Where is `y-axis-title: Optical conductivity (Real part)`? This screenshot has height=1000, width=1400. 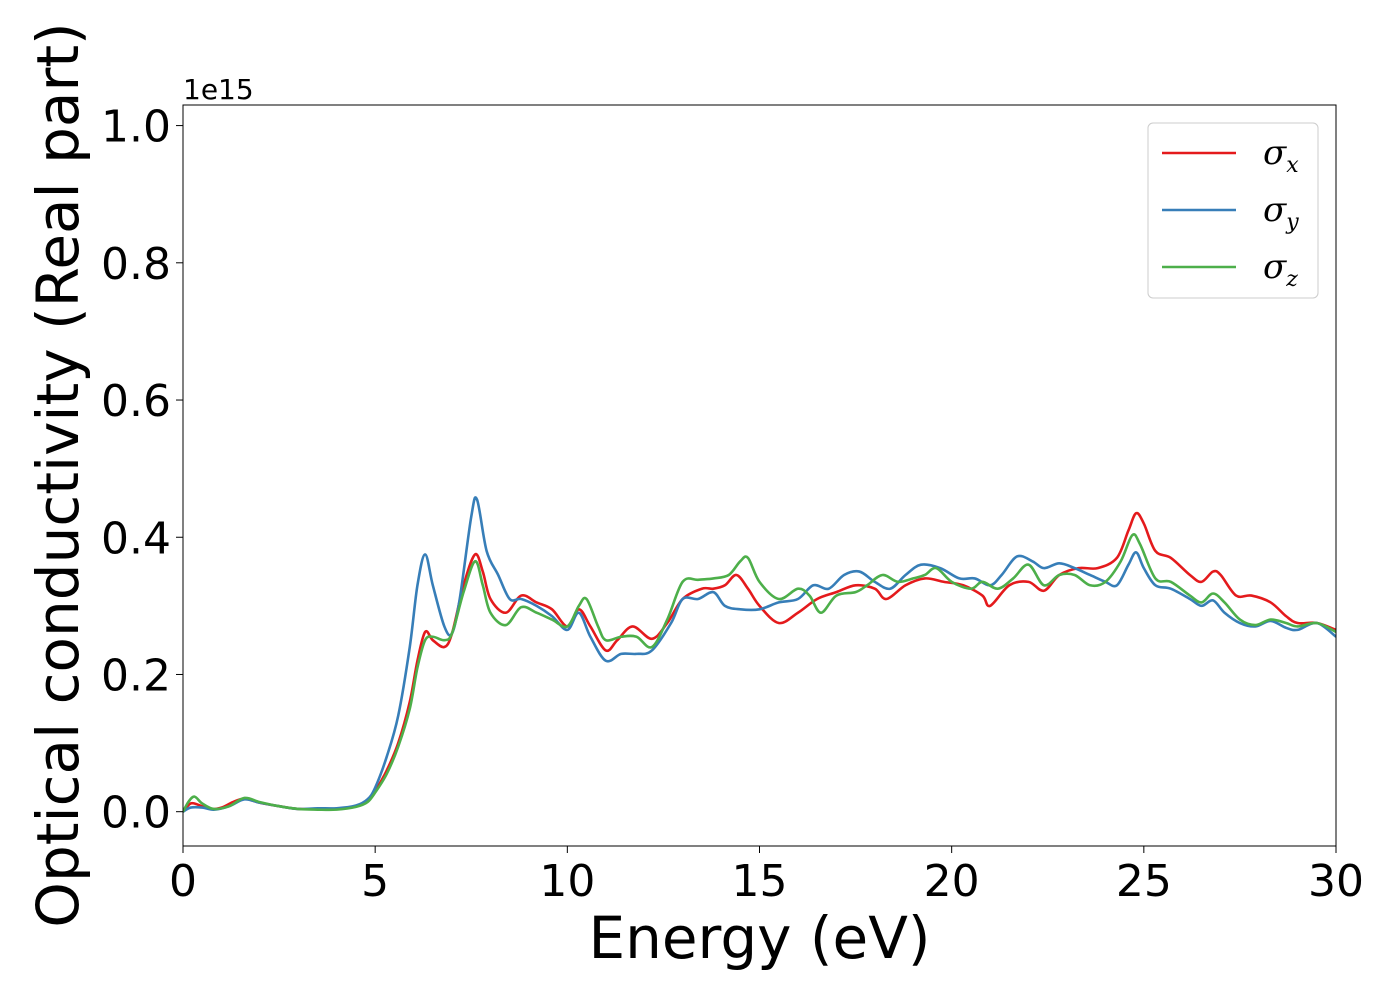
y-axis-title: Optical conductivity (Real part) is located at coordinates (58, 474).